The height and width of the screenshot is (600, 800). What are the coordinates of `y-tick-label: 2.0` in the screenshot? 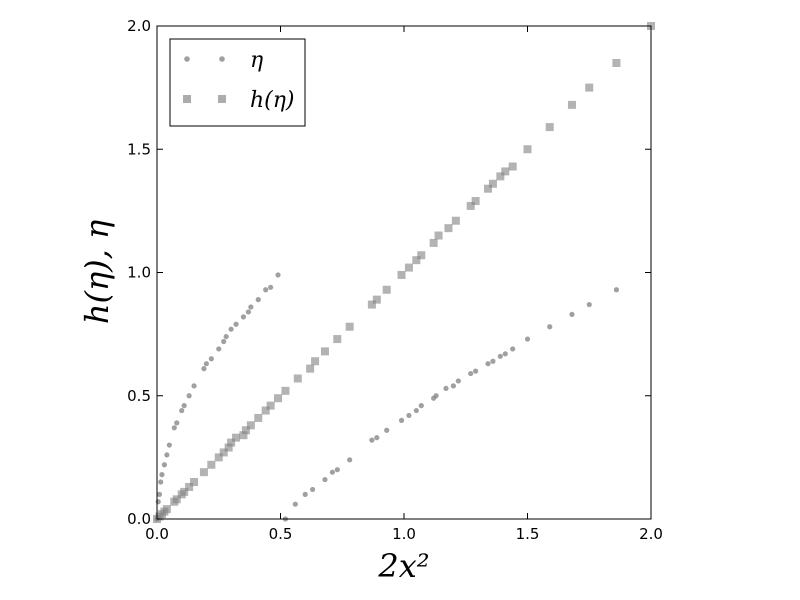 It's located at (139, 26).